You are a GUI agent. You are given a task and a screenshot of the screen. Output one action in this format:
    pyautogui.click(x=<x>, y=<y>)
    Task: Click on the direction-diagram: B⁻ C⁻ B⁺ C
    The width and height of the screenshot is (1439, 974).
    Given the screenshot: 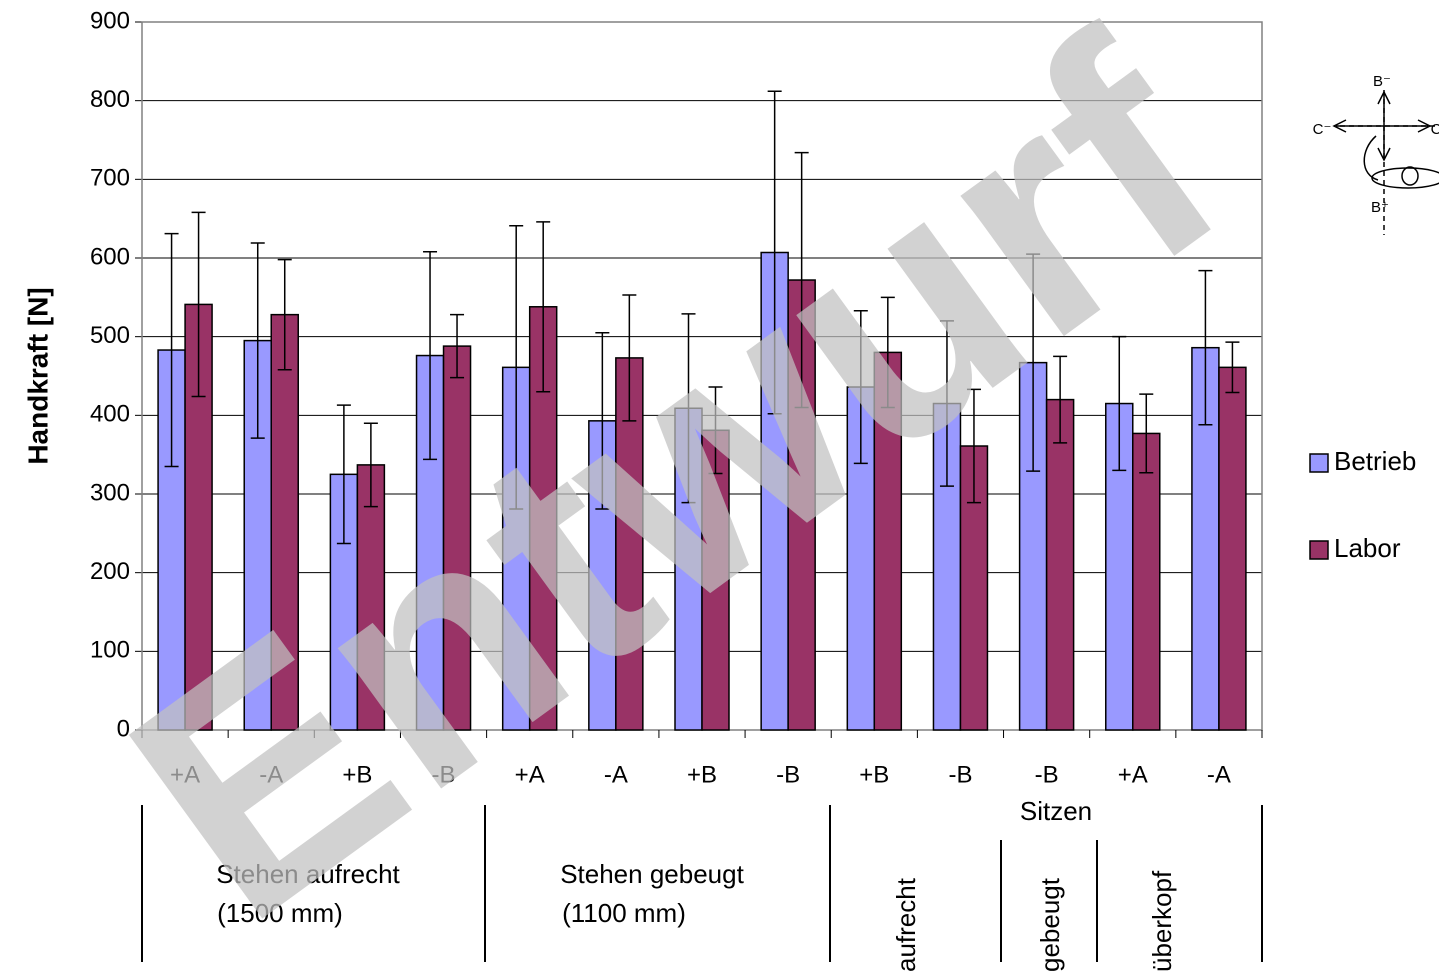 What is the action you would take?
    pyautogui.click(x=1376, y=154)
    